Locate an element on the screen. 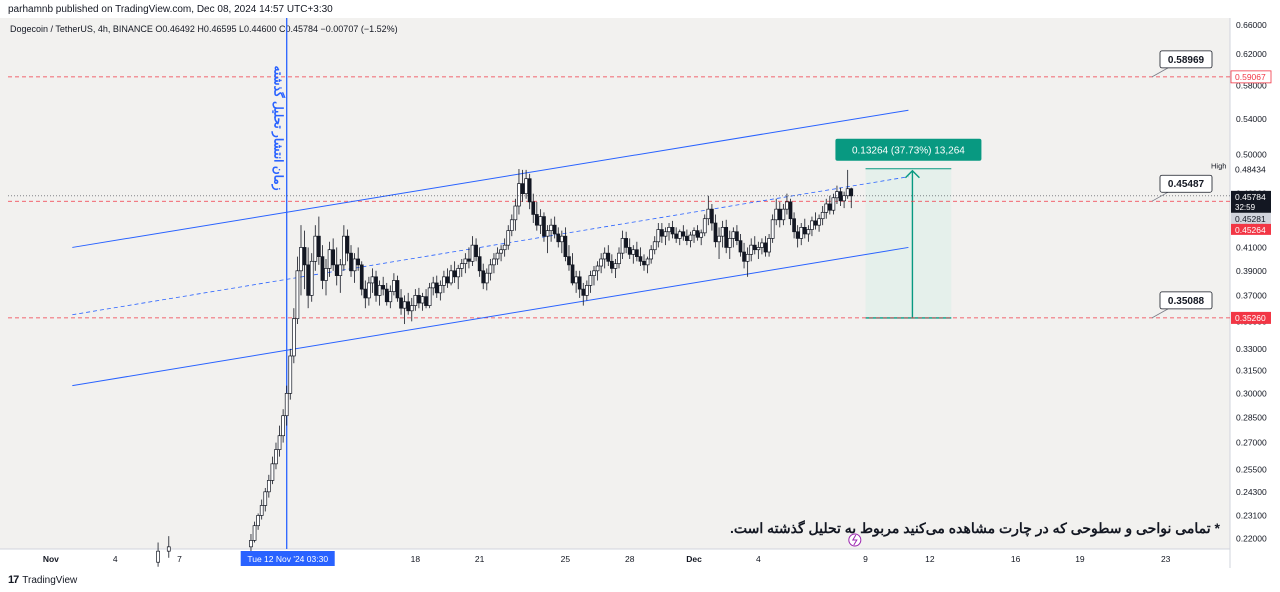  callout-pointer is located at coordinates (1160, 72).